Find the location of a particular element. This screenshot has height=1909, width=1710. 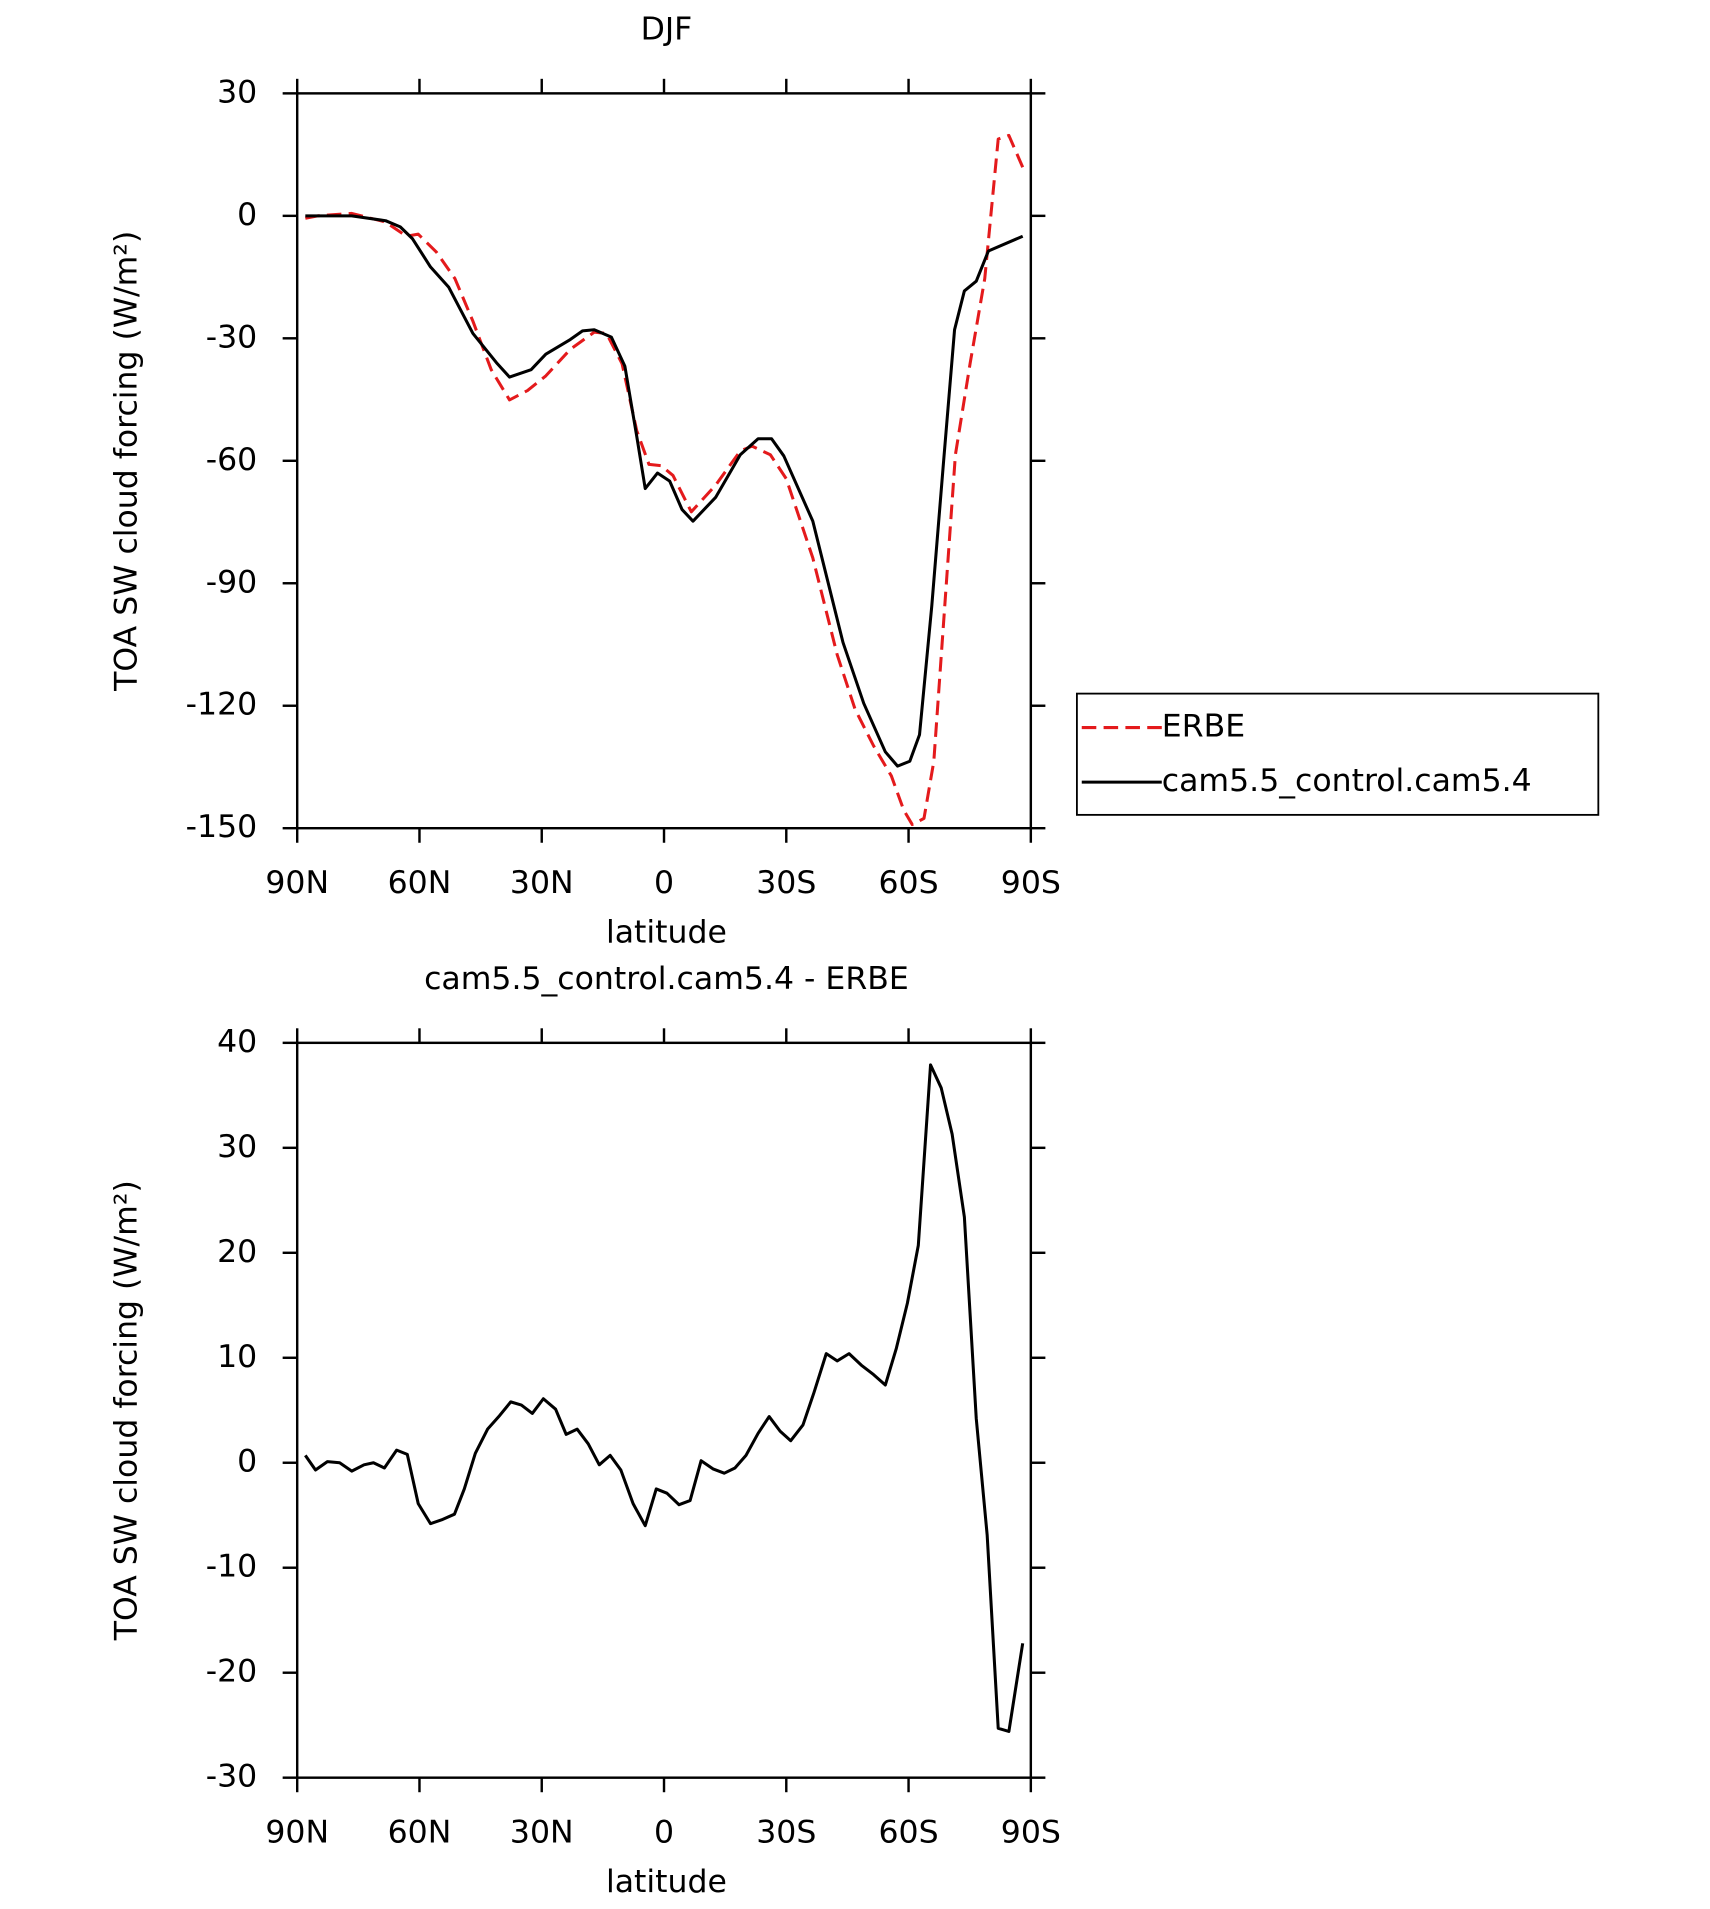

y-tick-label: 20 is located at coordinates (237, 1252).